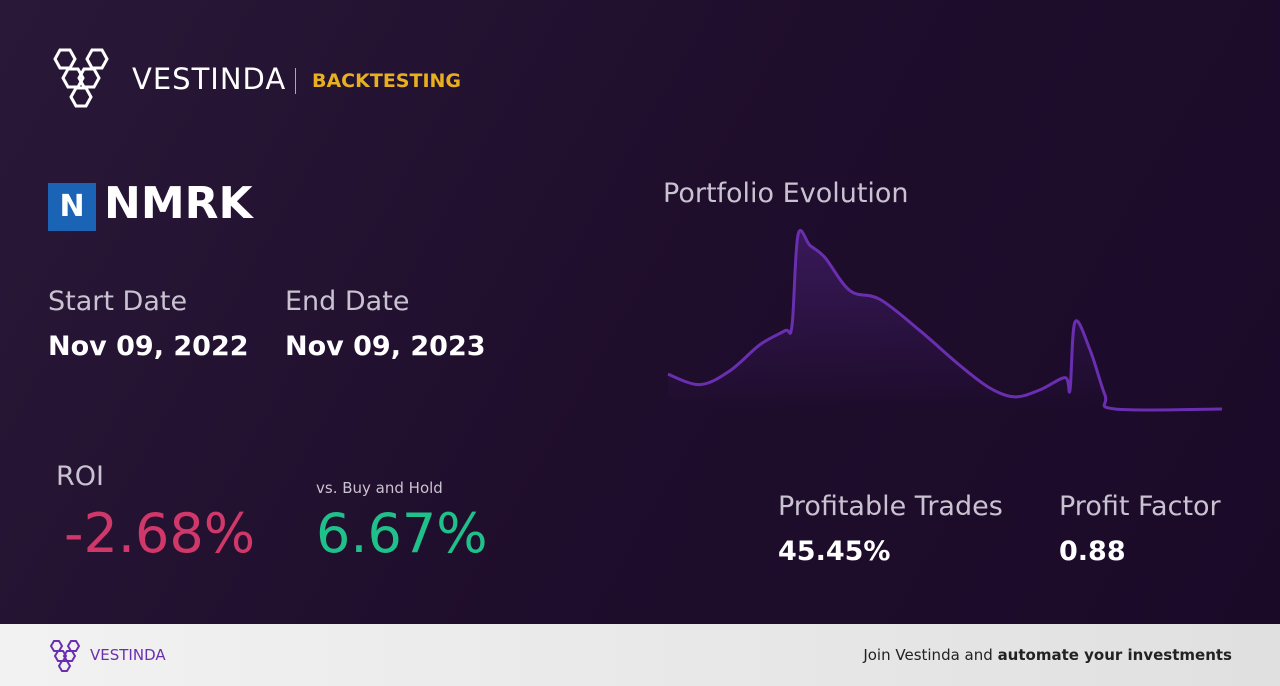 The image size is (1280, 686). I want to click on benchmark: 6.67%, so click(402, 533).